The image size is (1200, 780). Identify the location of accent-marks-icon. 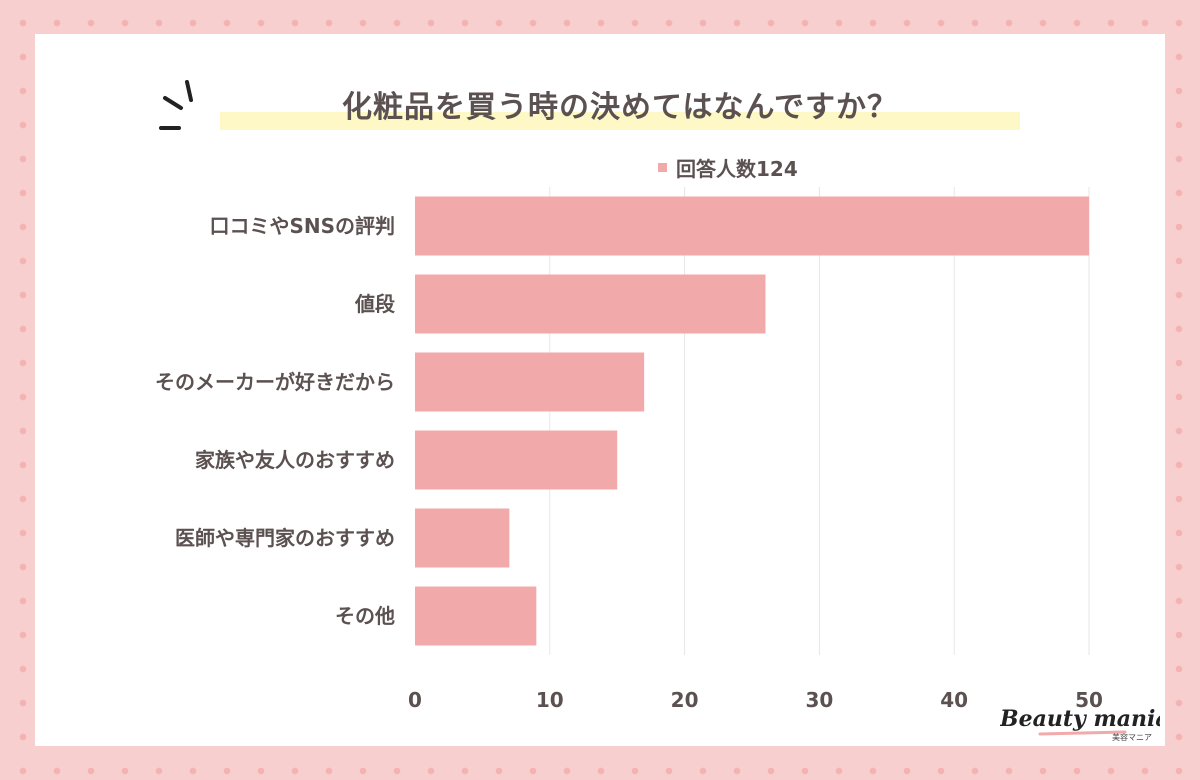
(176, 105).